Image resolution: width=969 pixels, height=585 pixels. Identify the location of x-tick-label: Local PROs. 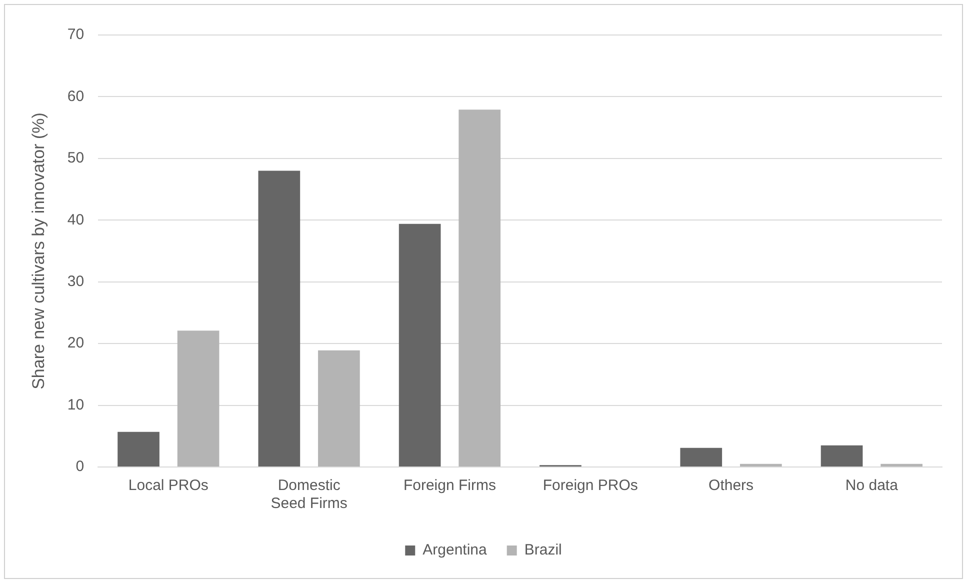
(168, 485).